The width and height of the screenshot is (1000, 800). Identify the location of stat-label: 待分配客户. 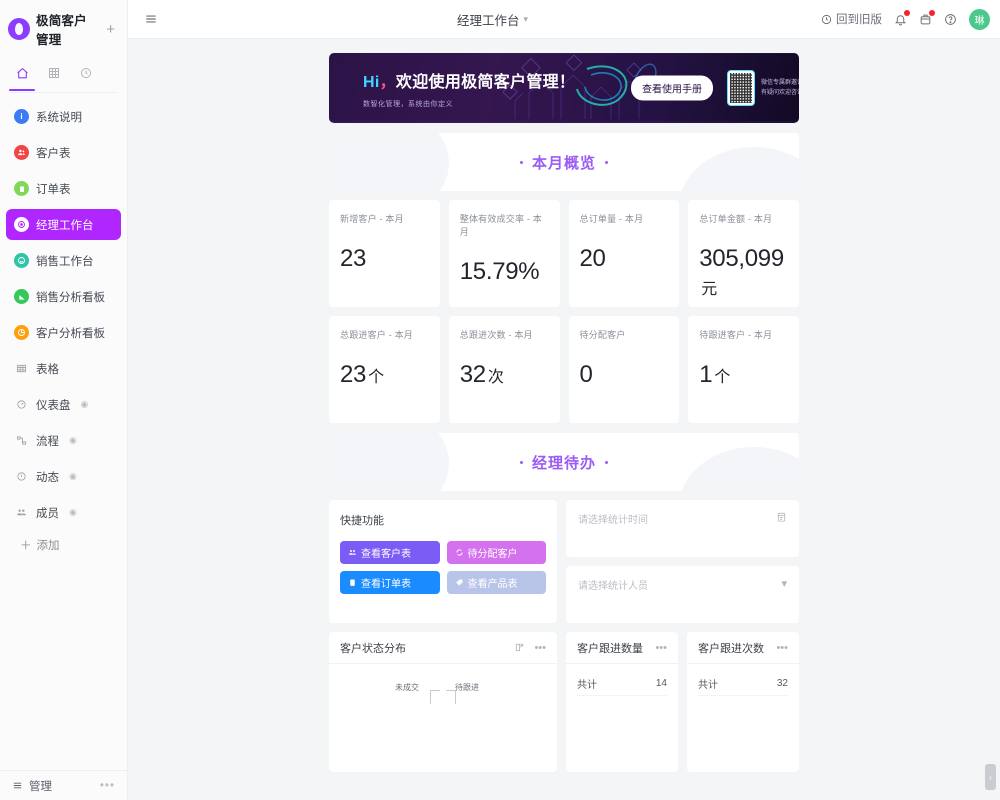
(602, 335).